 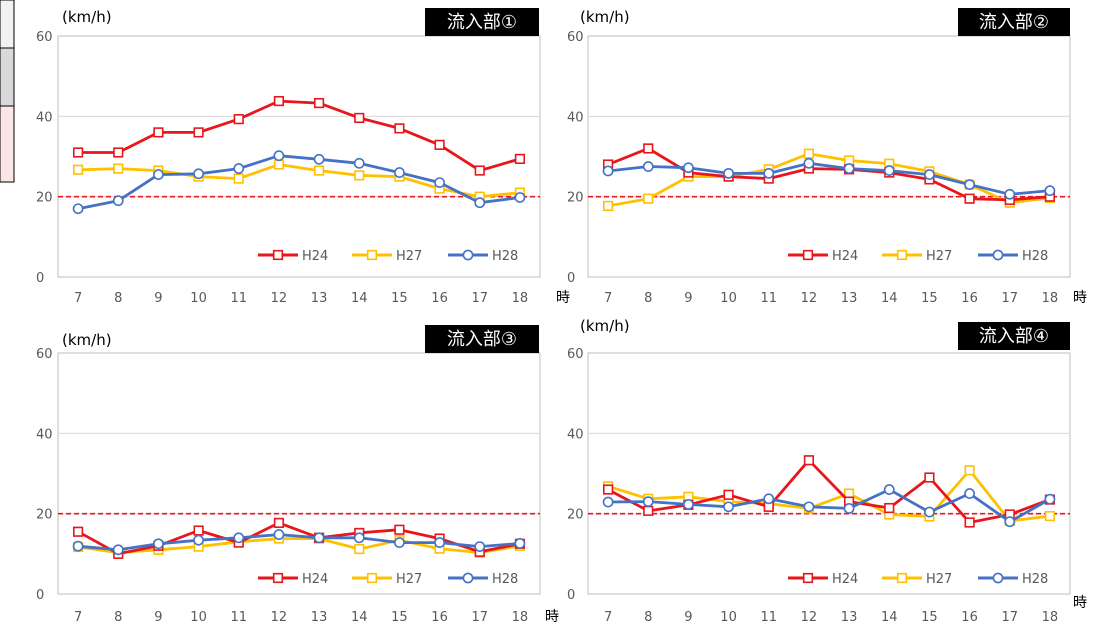 I want to click on series-line-H28, so click(x=299, y=182).